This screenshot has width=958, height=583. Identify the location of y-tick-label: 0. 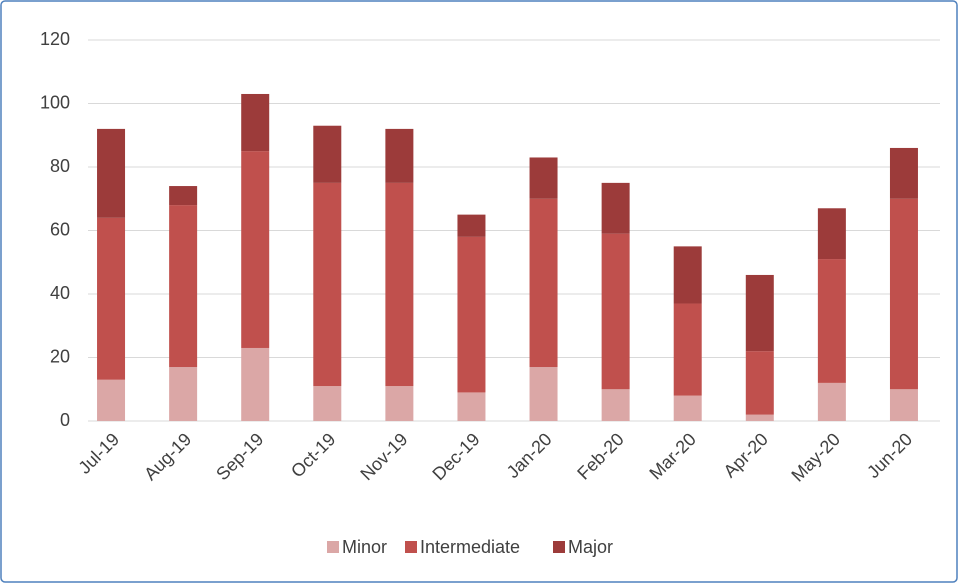
(65, 420).